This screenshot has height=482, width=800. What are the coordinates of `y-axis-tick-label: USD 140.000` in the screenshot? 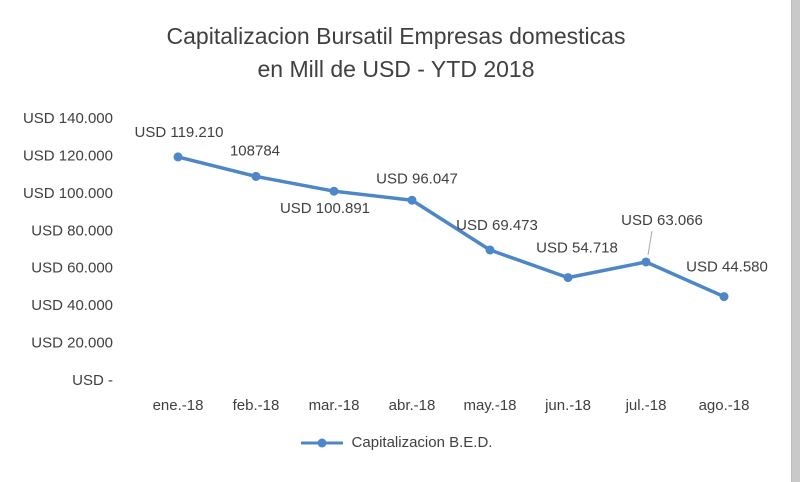 It's located at (68, 118).